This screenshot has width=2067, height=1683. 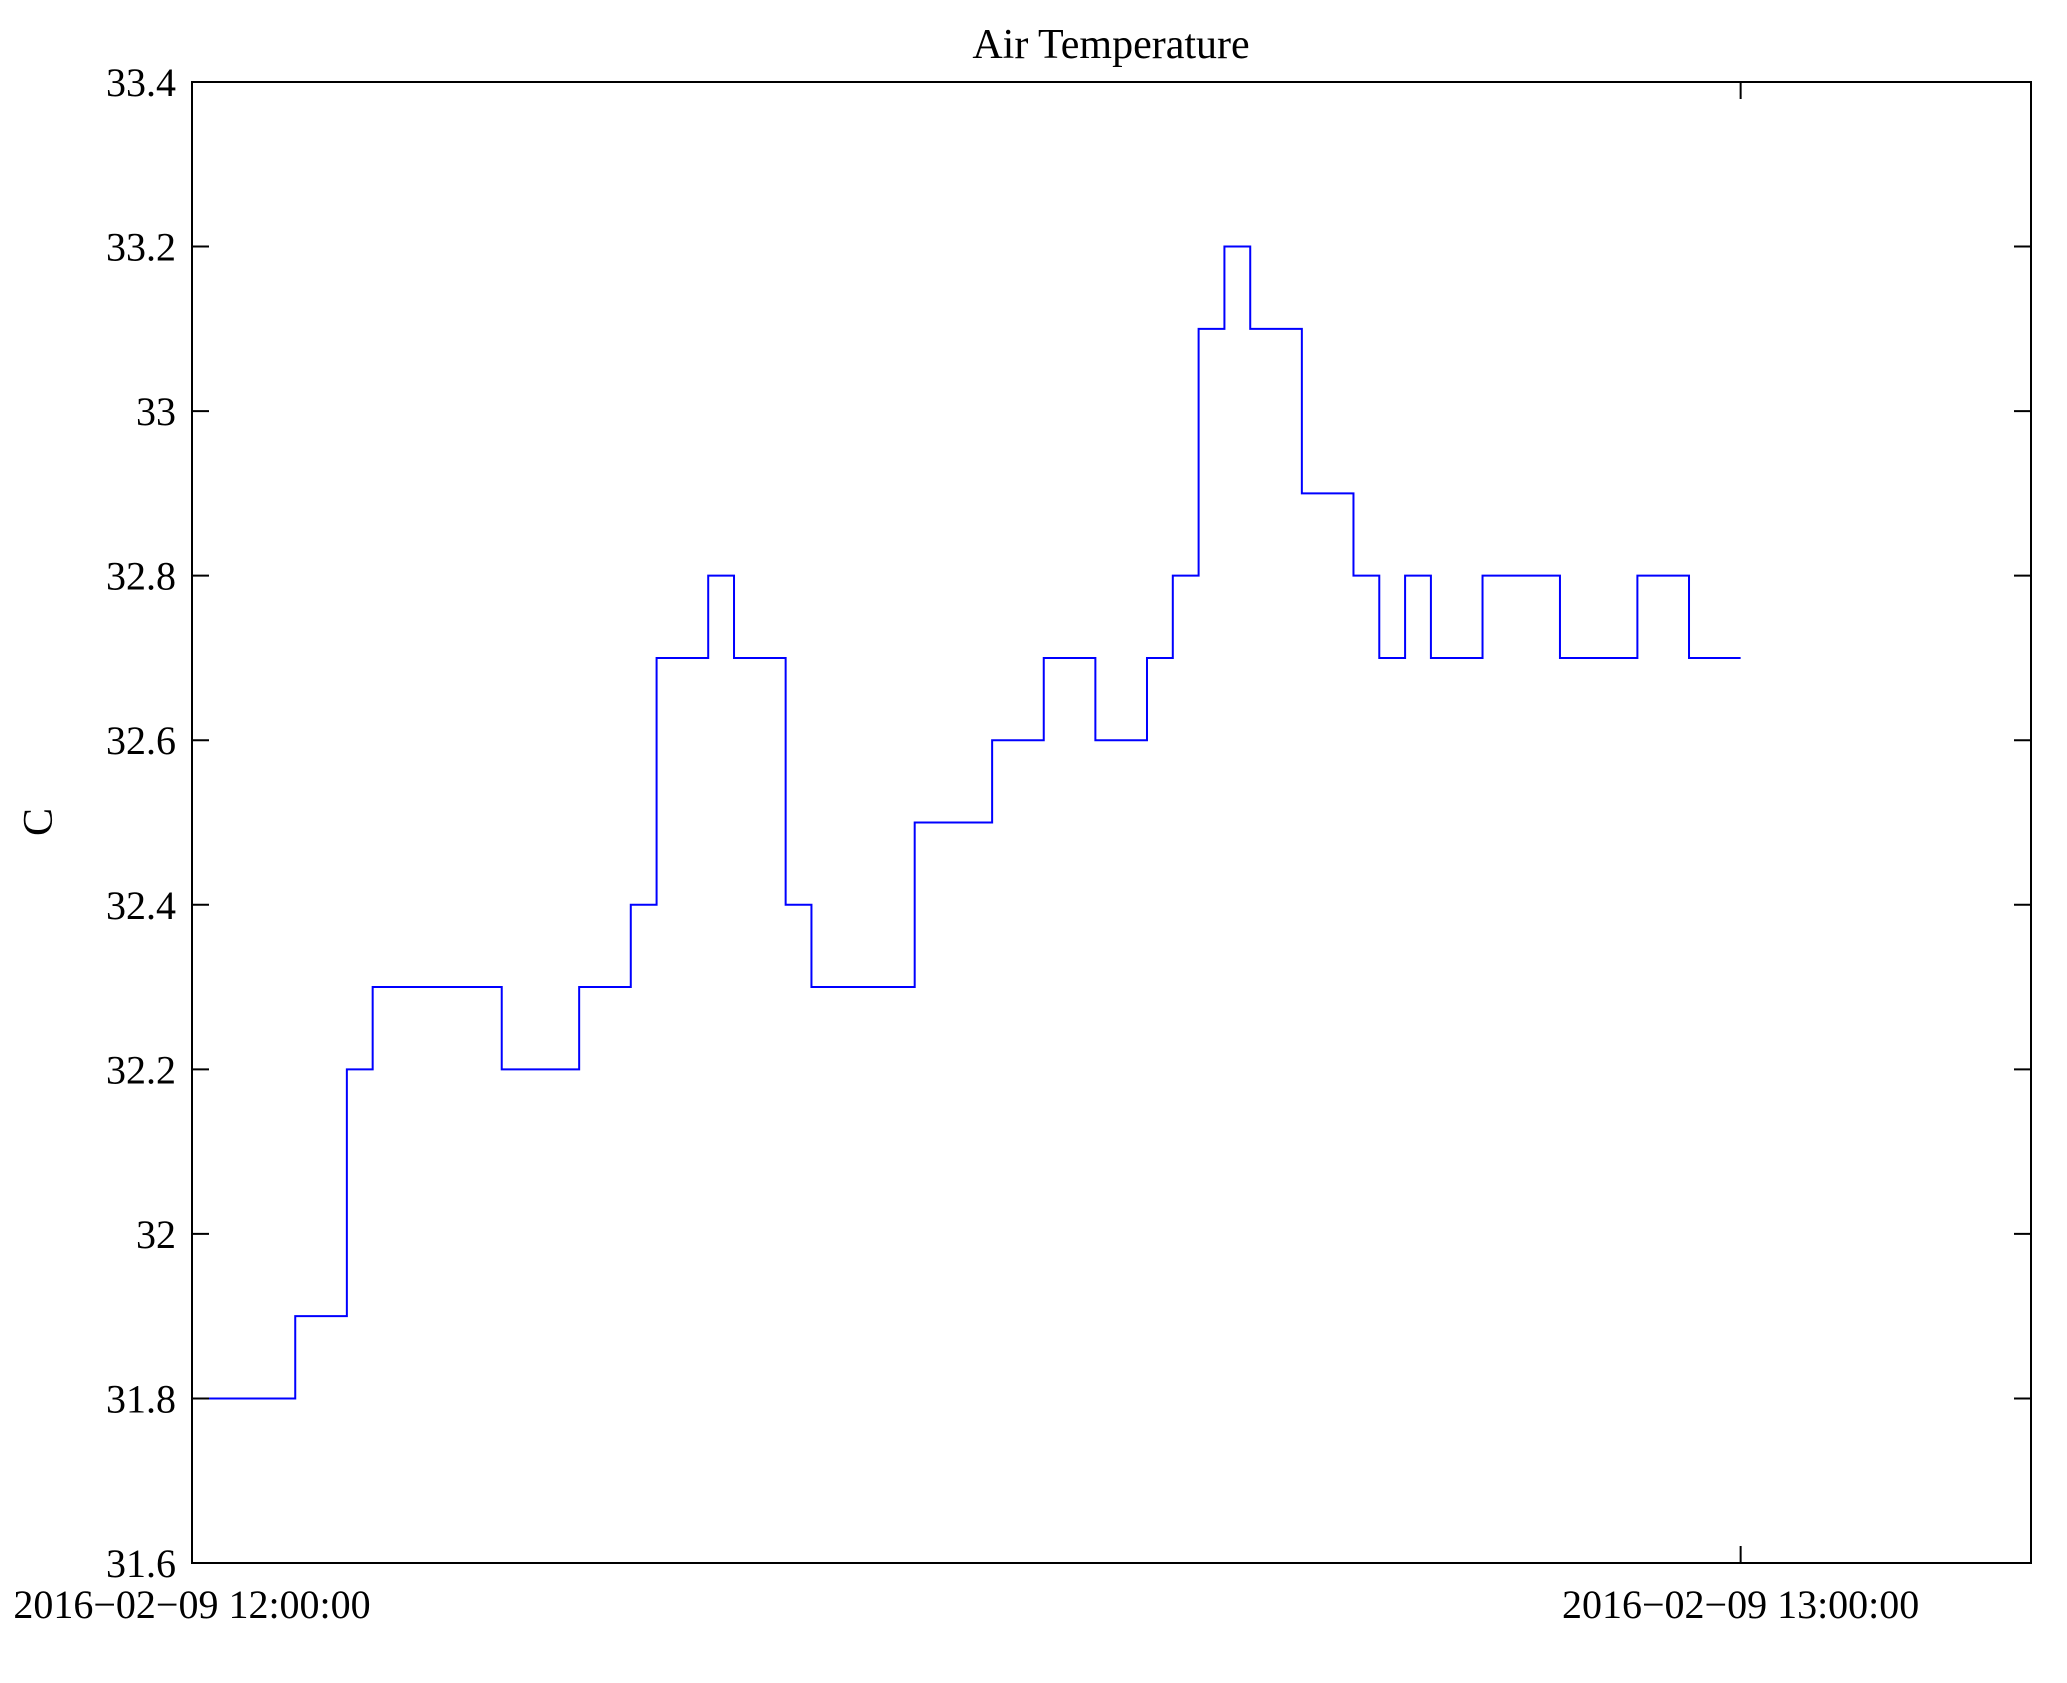 I want to click on y-tick-label: 33.2, so click(x=141, y=247).